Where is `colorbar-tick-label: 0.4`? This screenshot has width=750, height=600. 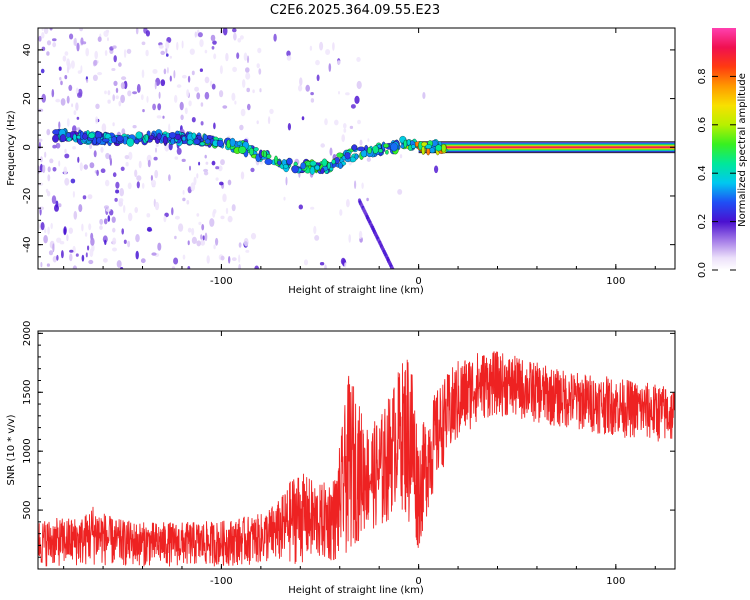
colorbar-tick-label: 0.4 is located at coordinates (702, 173).